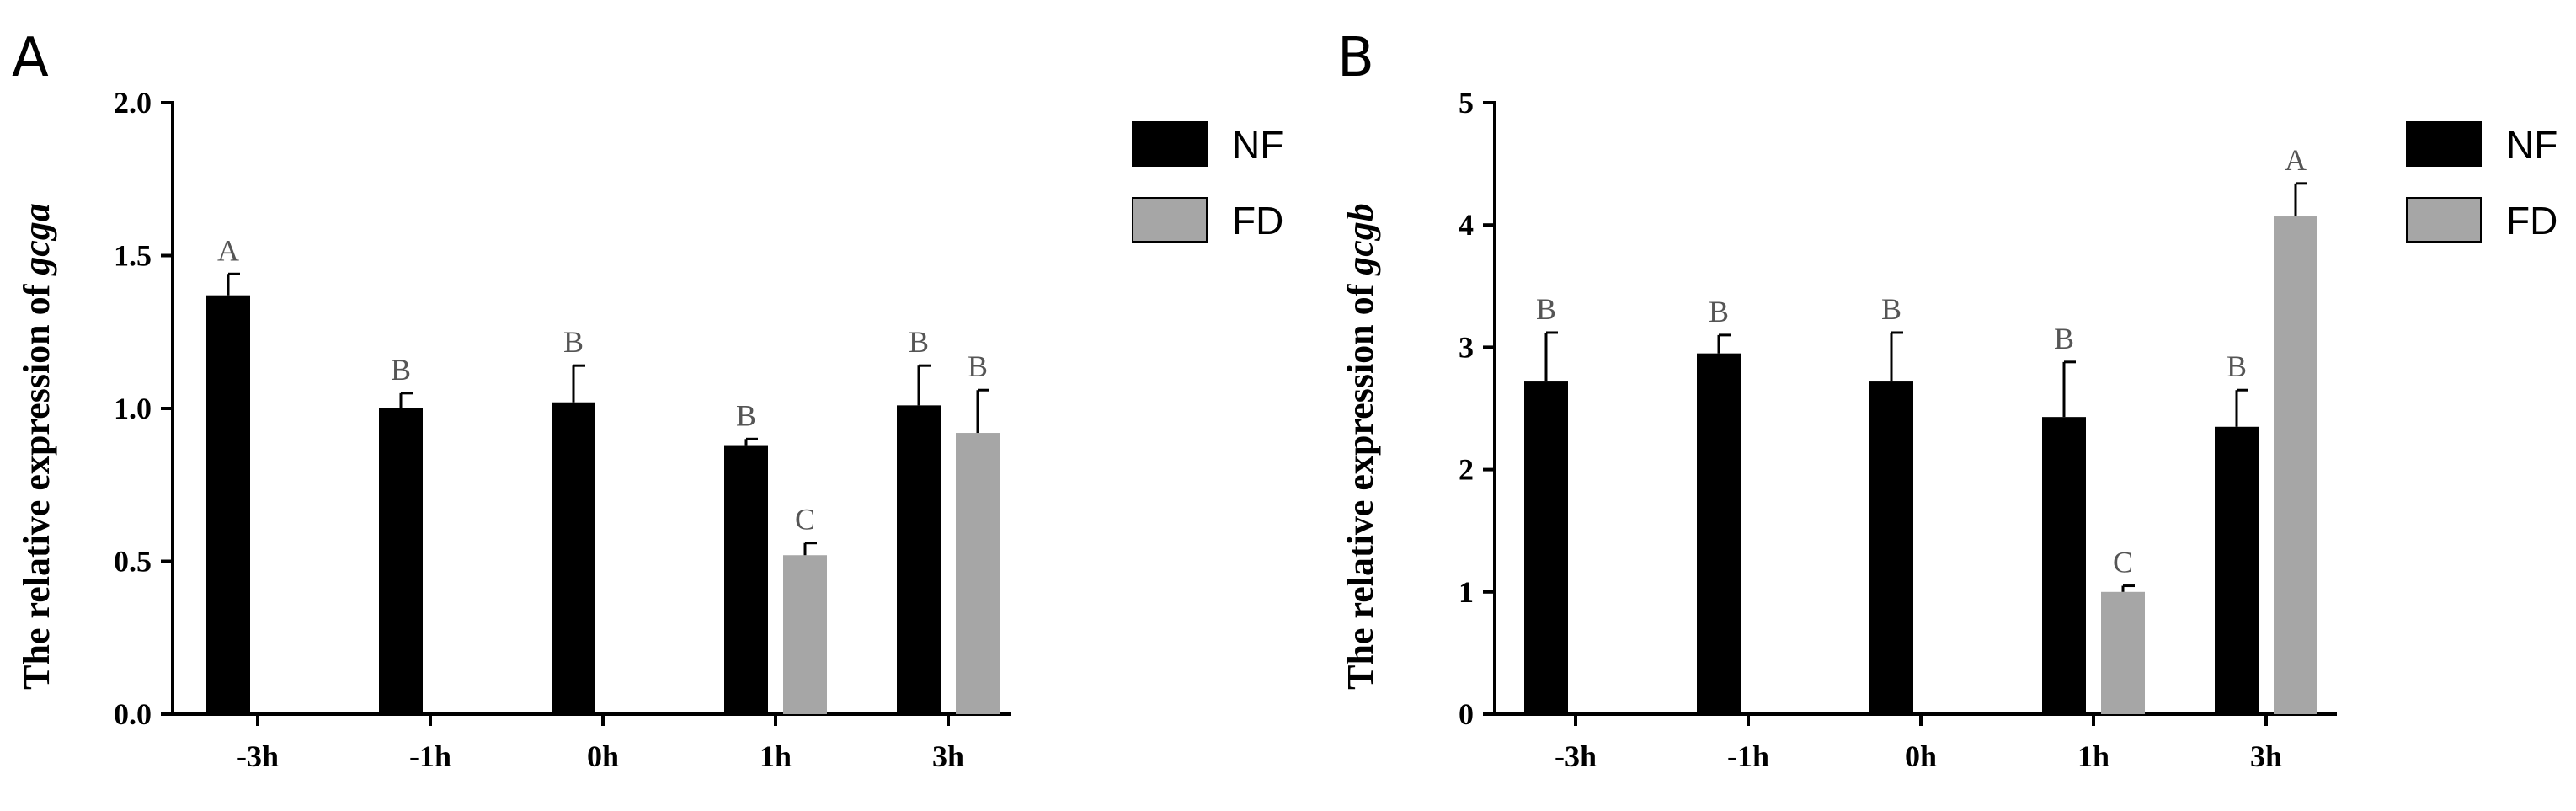  I want to click on y-axis-label-a-prefix: The relative expression of, so click(36, 482).